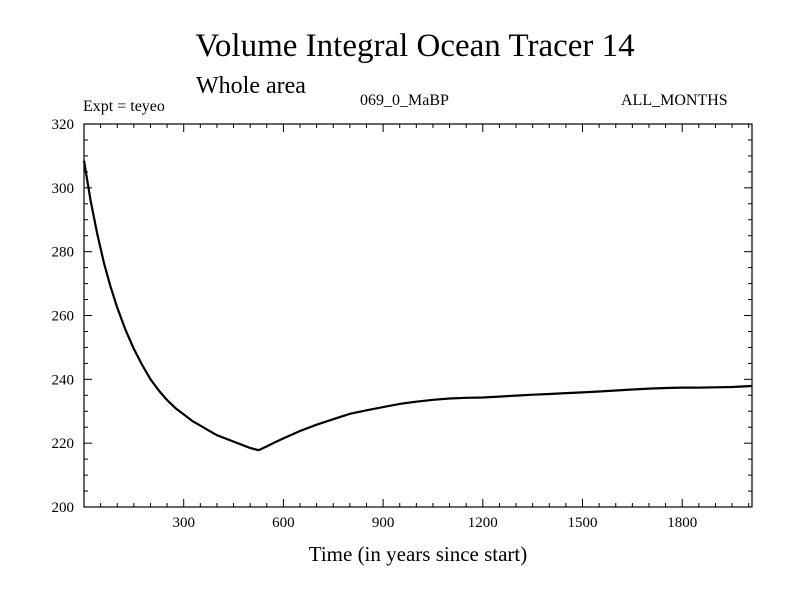 The height and width of the screenshot is (600, 800). Describe the element at coordinates (483, 523) in the screenshot. I see `x-tick-label: 1200` at that location.